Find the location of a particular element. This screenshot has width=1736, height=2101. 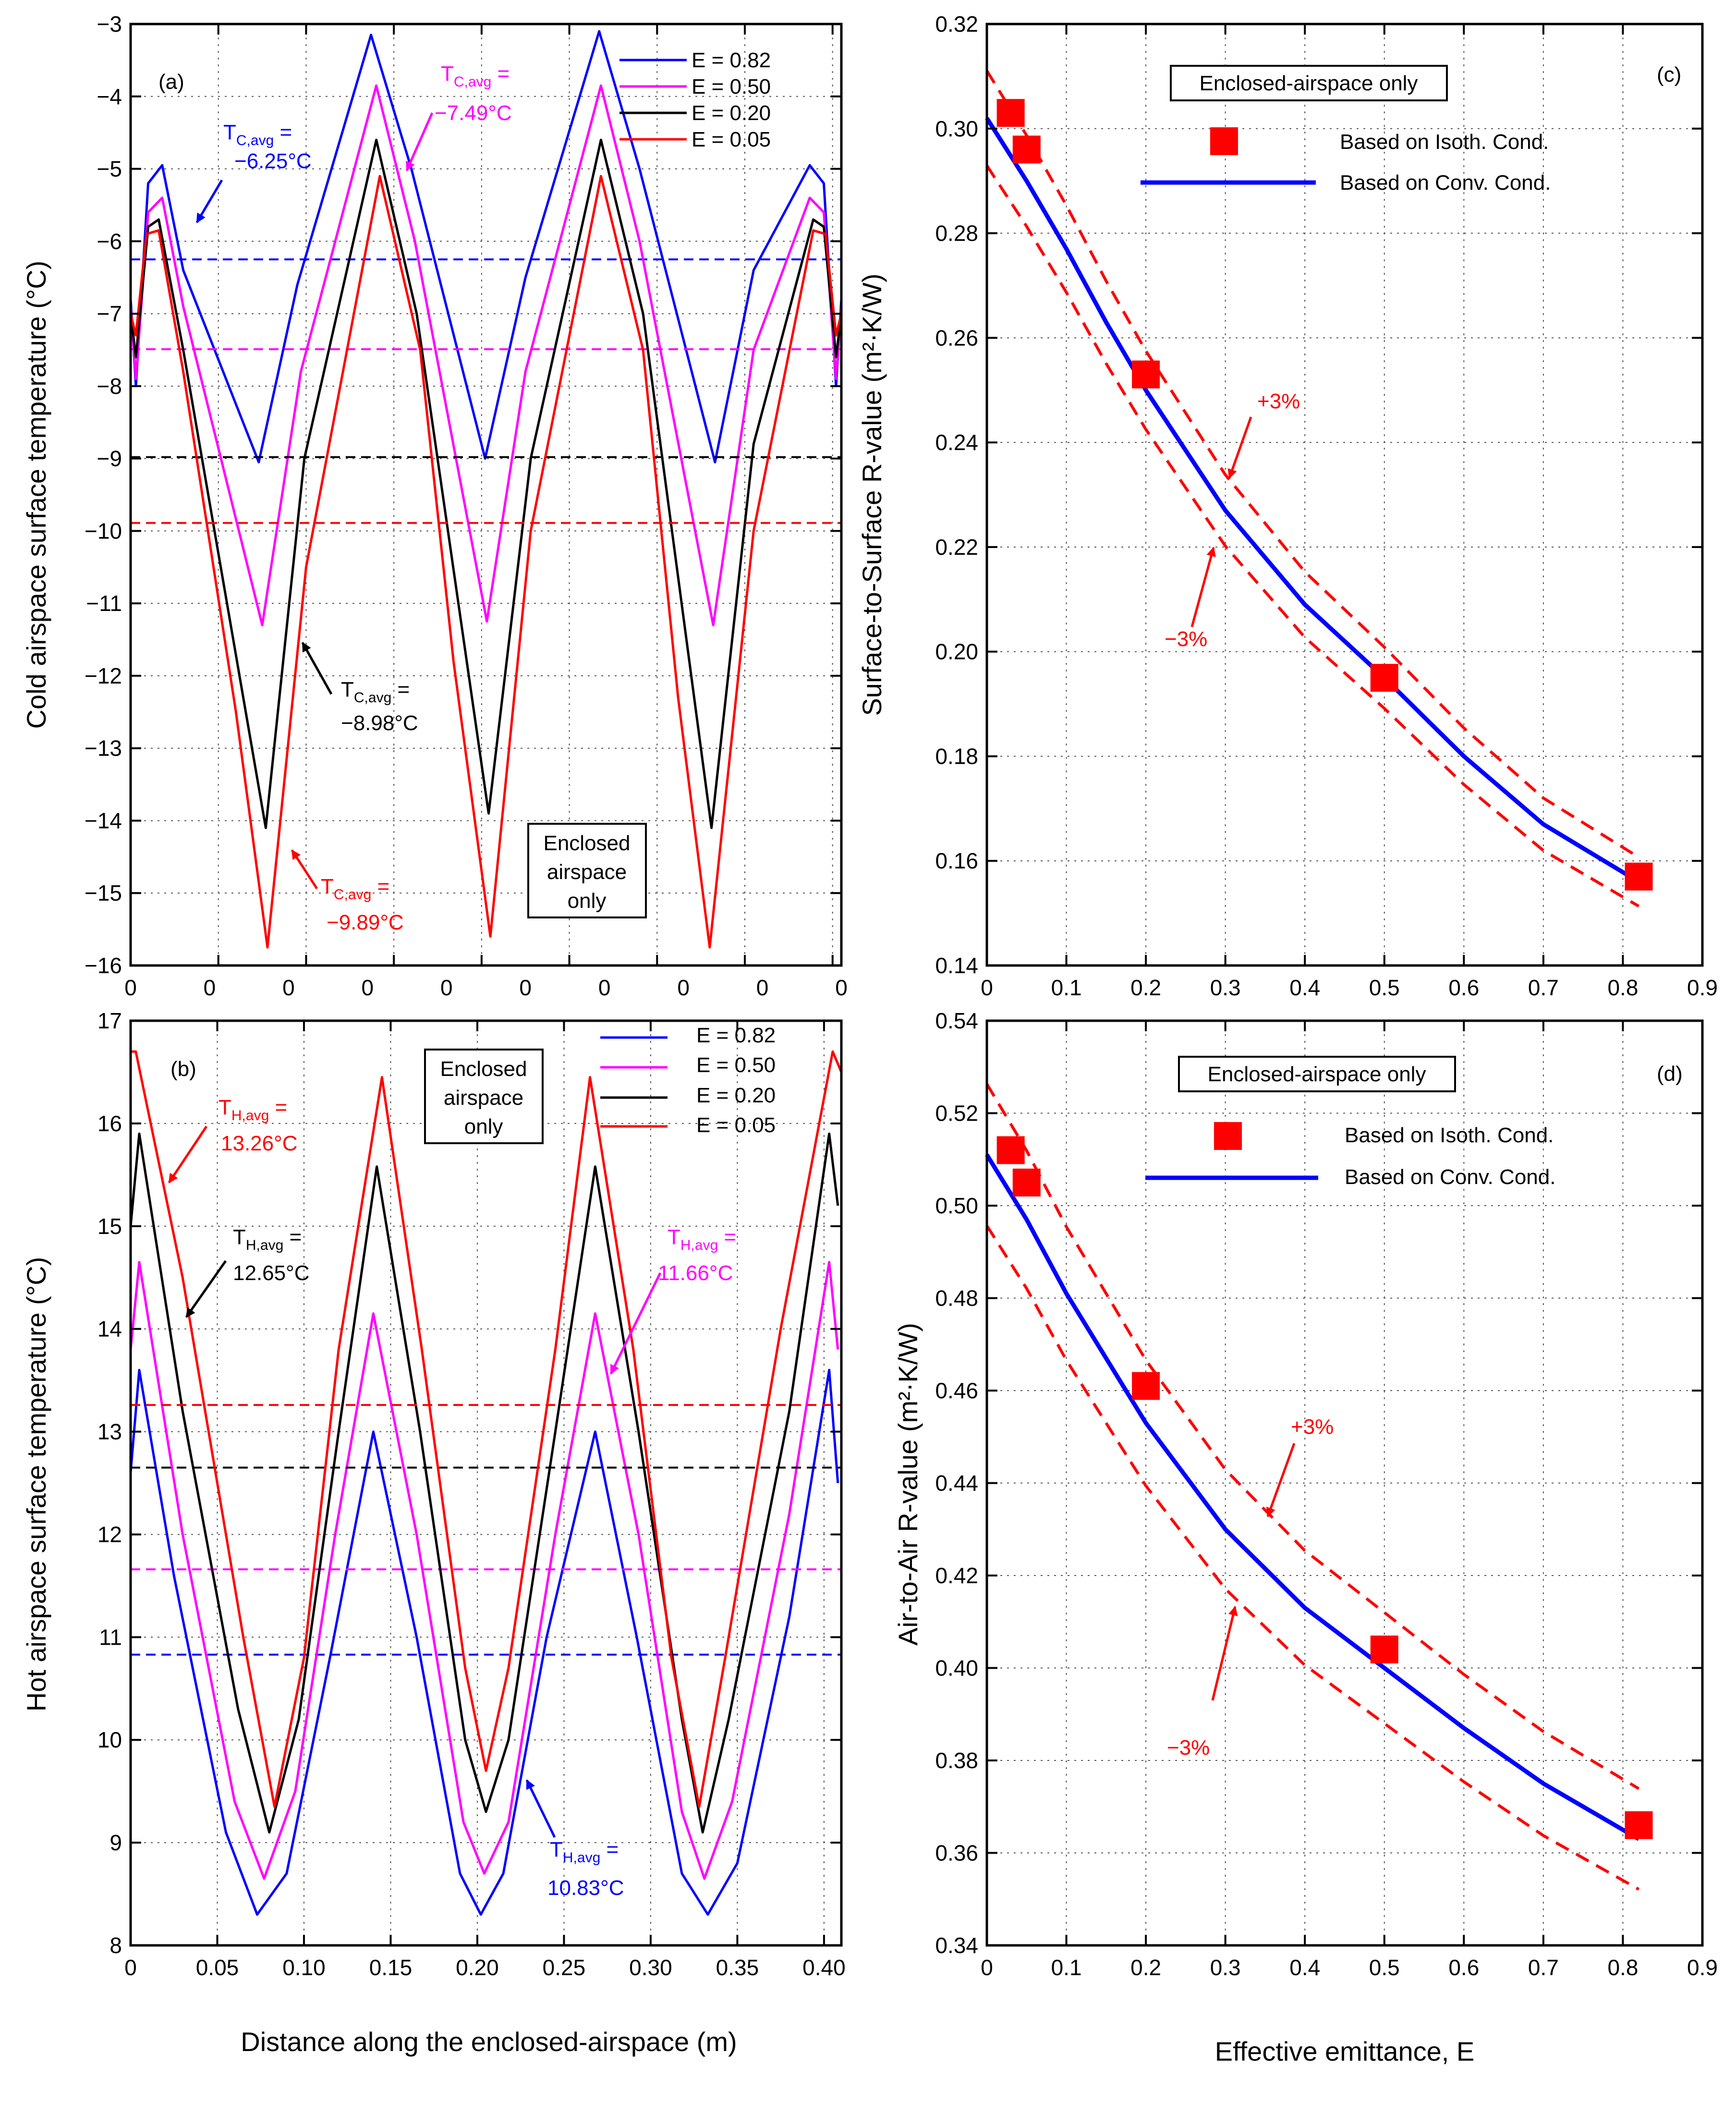

xtick-label-b: 0.25 is located at coordinates (564, 1967).